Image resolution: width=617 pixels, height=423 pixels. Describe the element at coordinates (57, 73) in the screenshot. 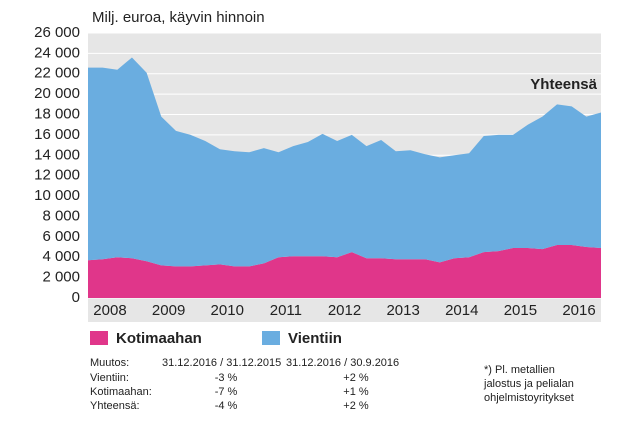

I see `y-tick-label: 22 000` at that location.